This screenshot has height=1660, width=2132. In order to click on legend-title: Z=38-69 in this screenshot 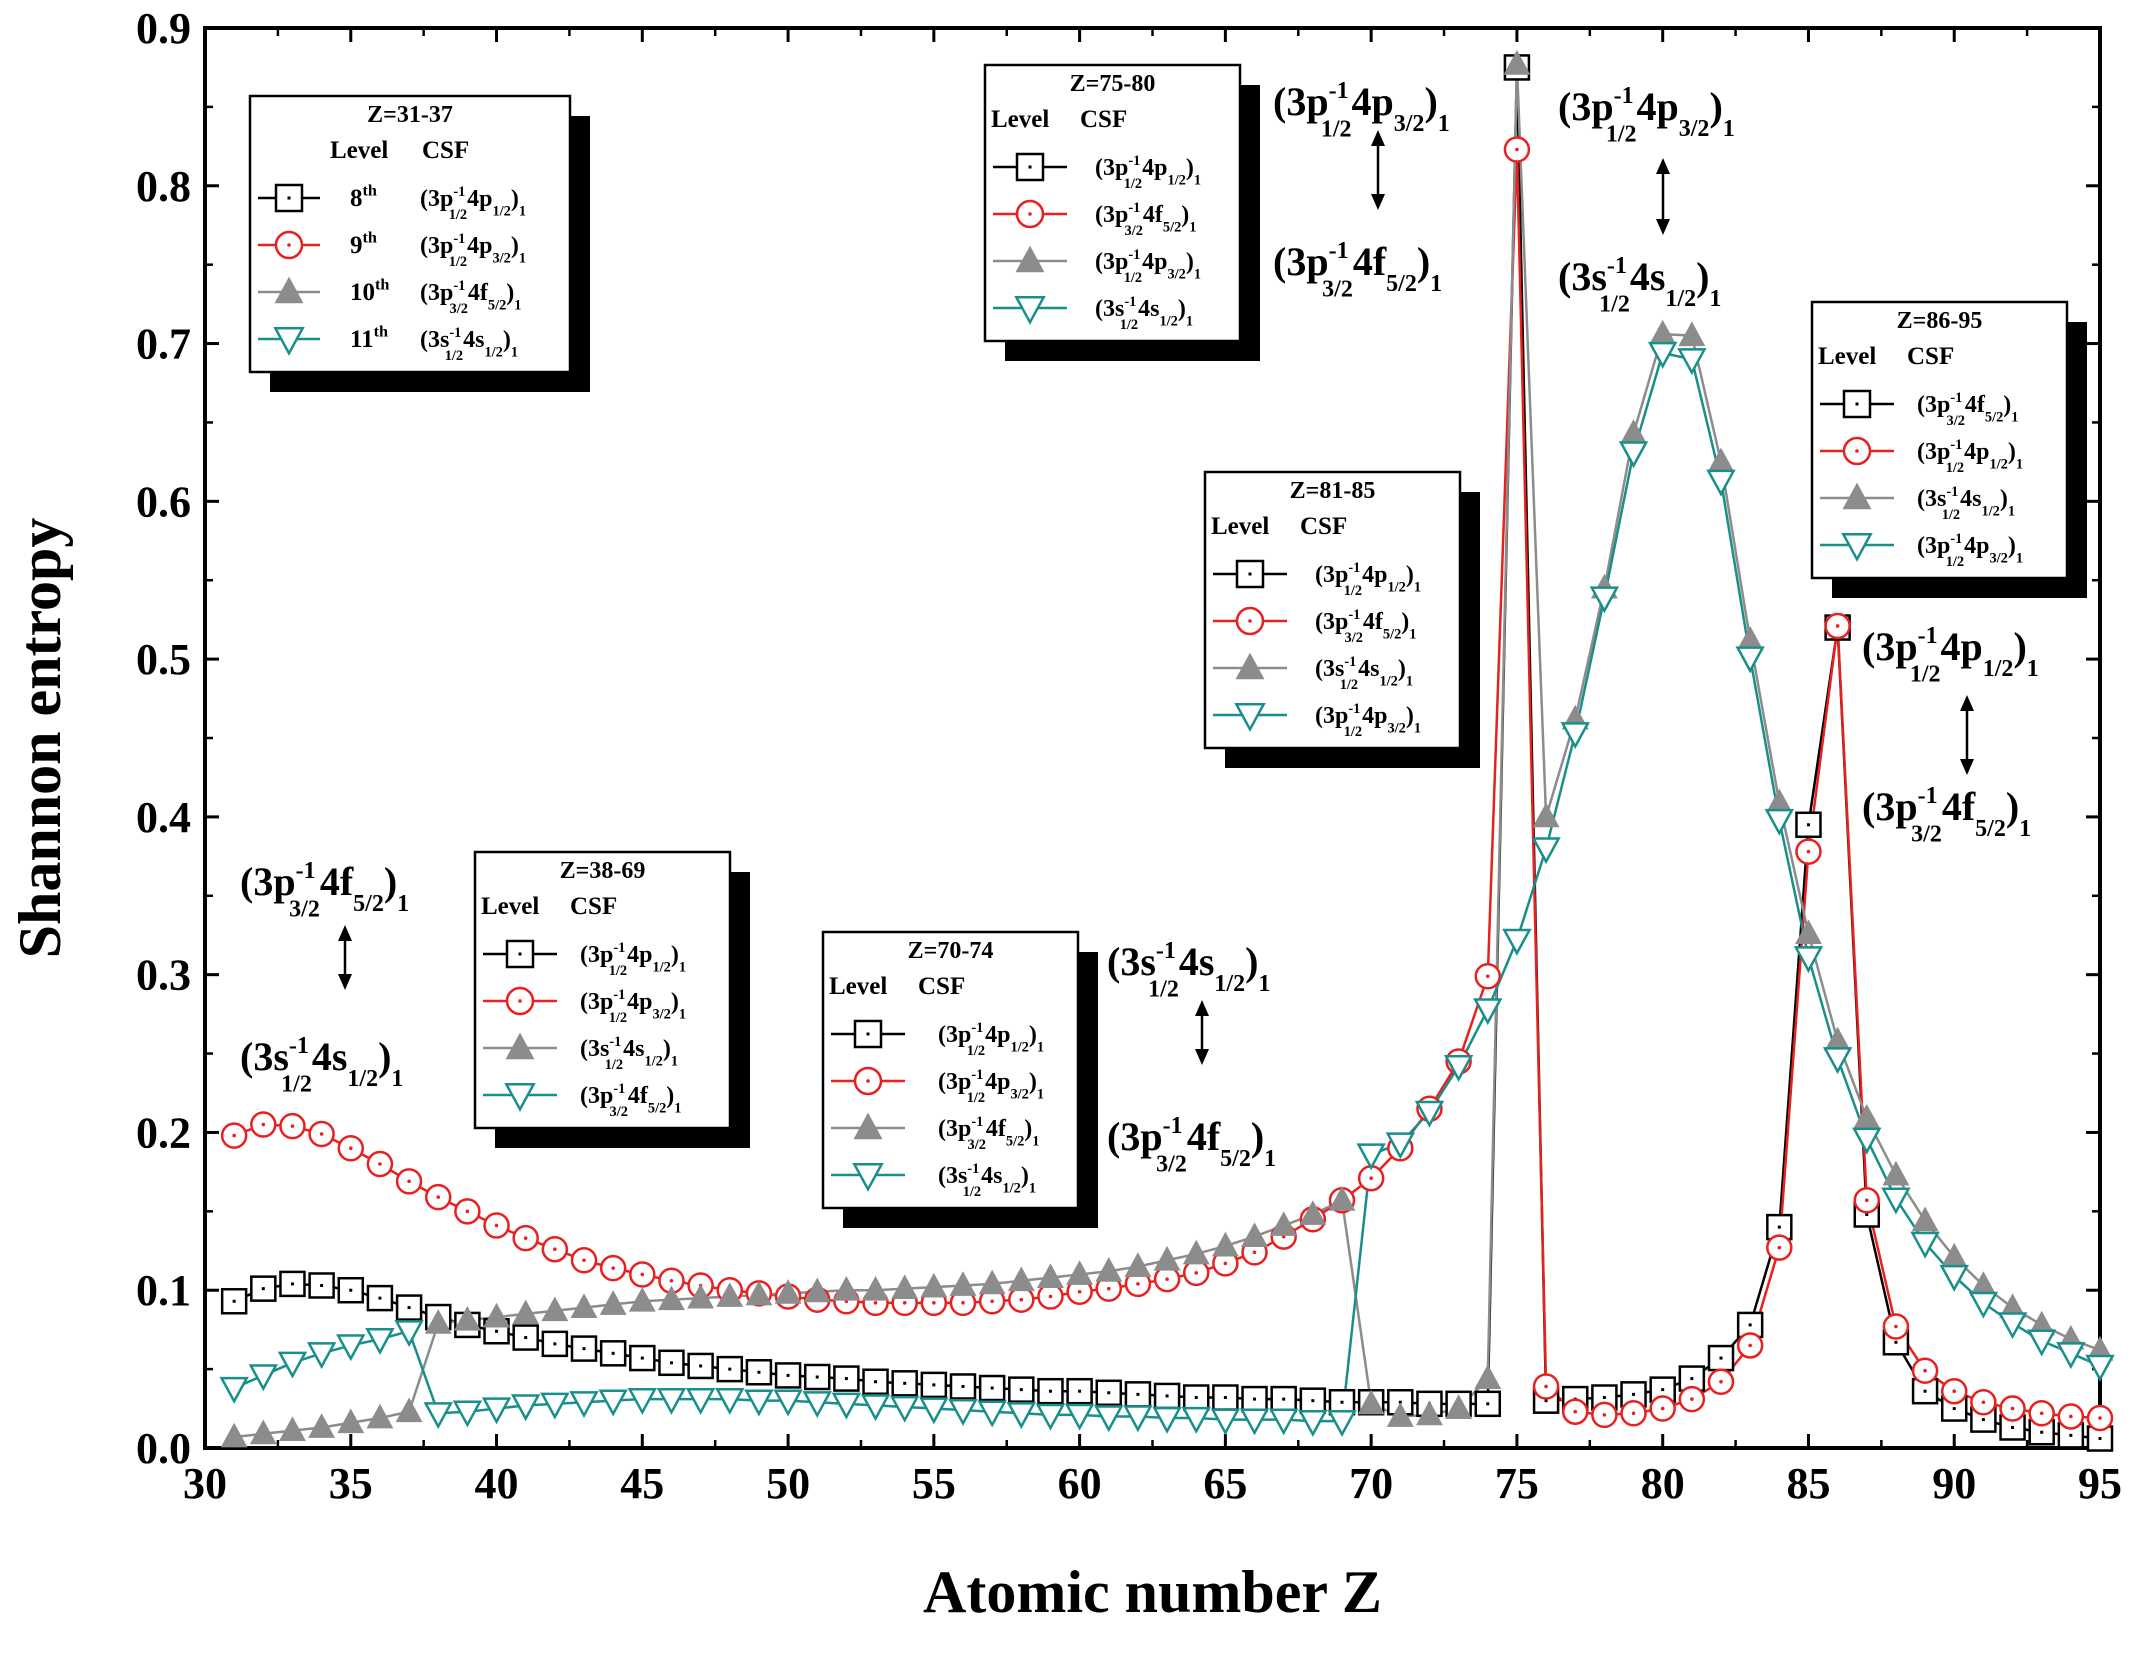, I will do `click(603, 871)`.